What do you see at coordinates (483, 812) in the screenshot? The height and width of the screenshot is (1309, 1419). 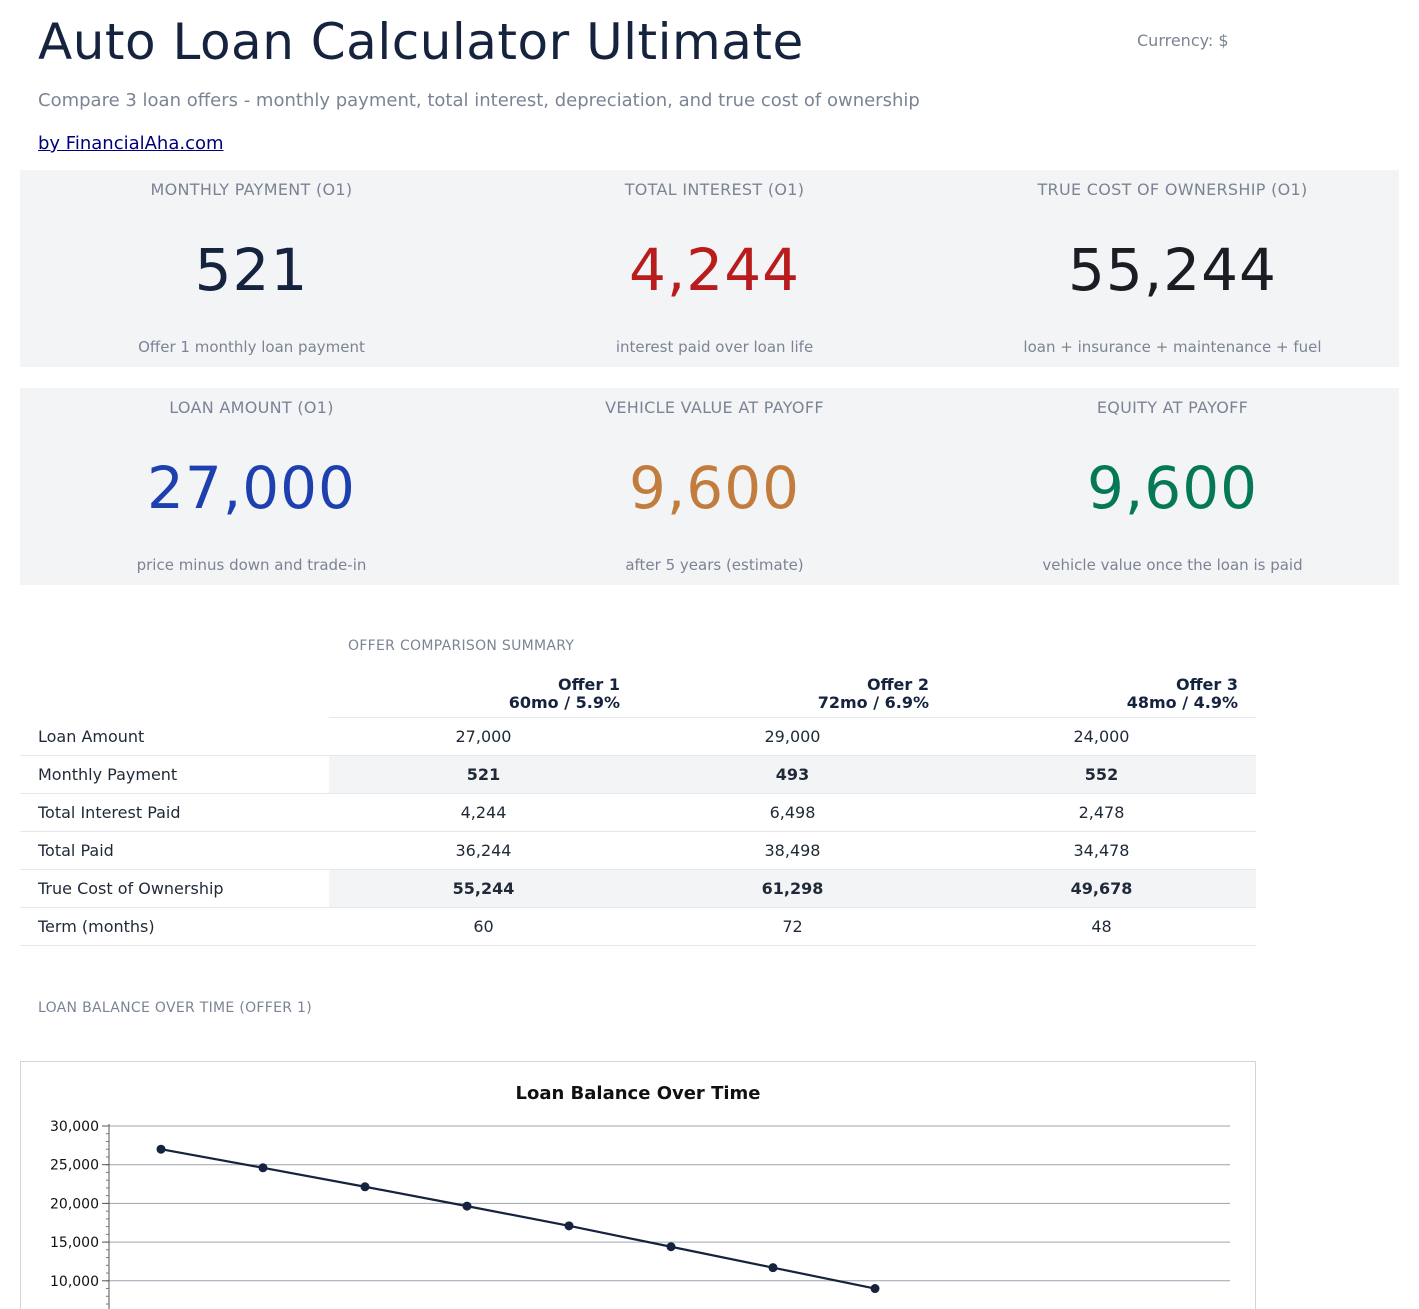 I see `row-value: 4,244` at bounding box center [483, 812].